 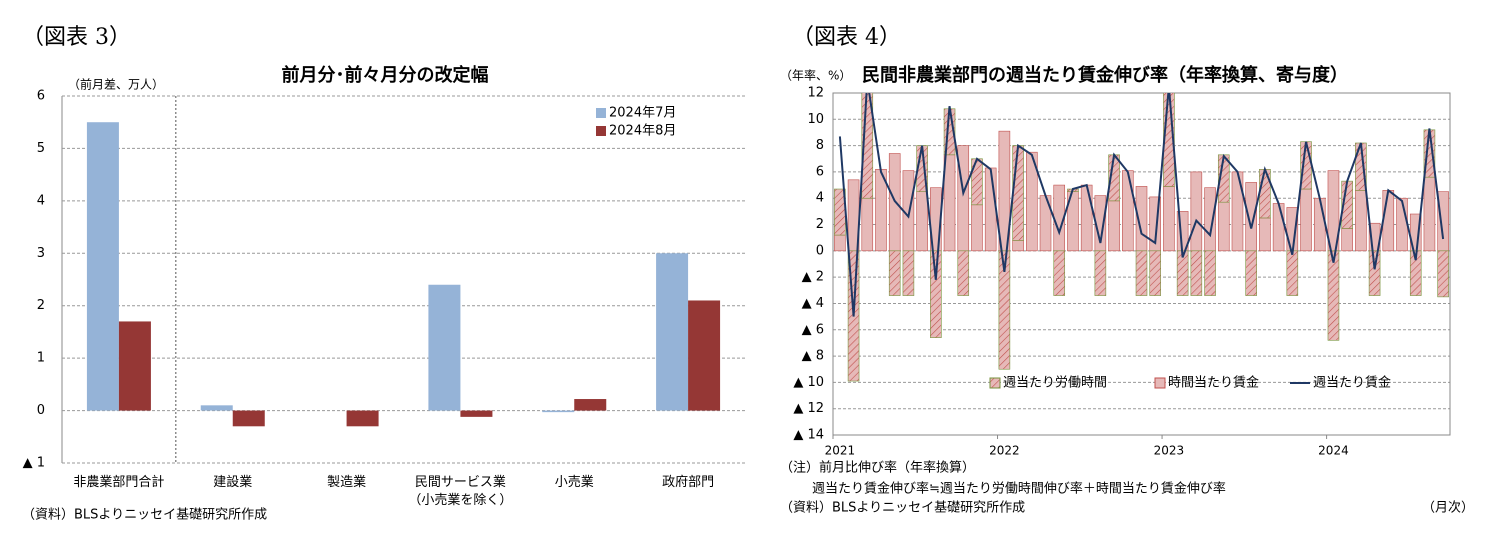 I want to click on chart-title: 民間非農業部門の週当たり賃金伸び率（年率換算、寄与度）, so click(x=1105, y=75).